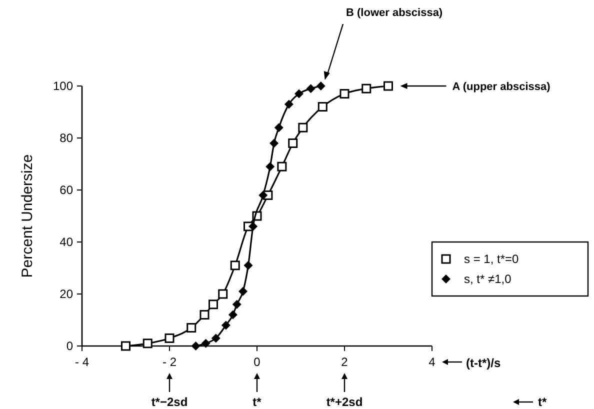 The image size is (594, 409). Describe the element at coordinates (27, 216) in the screenshot. I see `y-axis-title: Percent Undersize` at that location.